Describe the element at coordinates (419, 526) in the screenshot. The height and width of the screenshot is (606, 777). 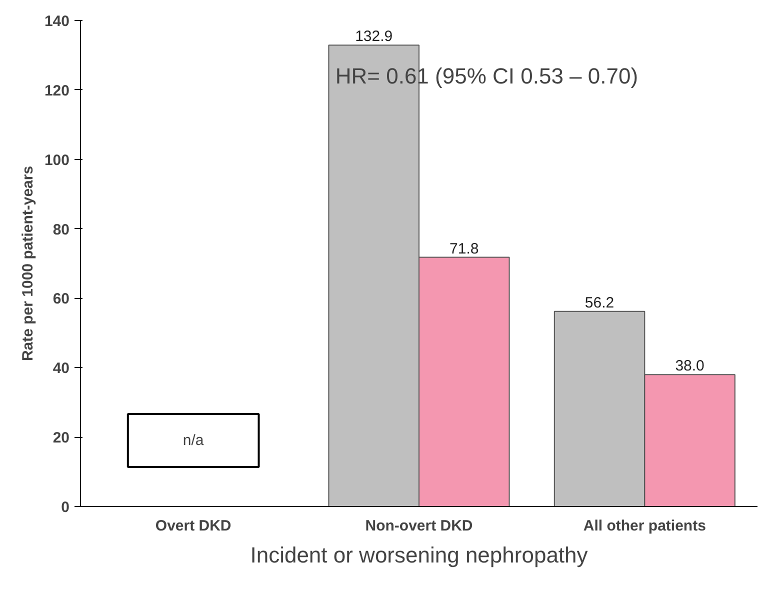
I see `x-tick-label: Non-overt DKD` at that location.